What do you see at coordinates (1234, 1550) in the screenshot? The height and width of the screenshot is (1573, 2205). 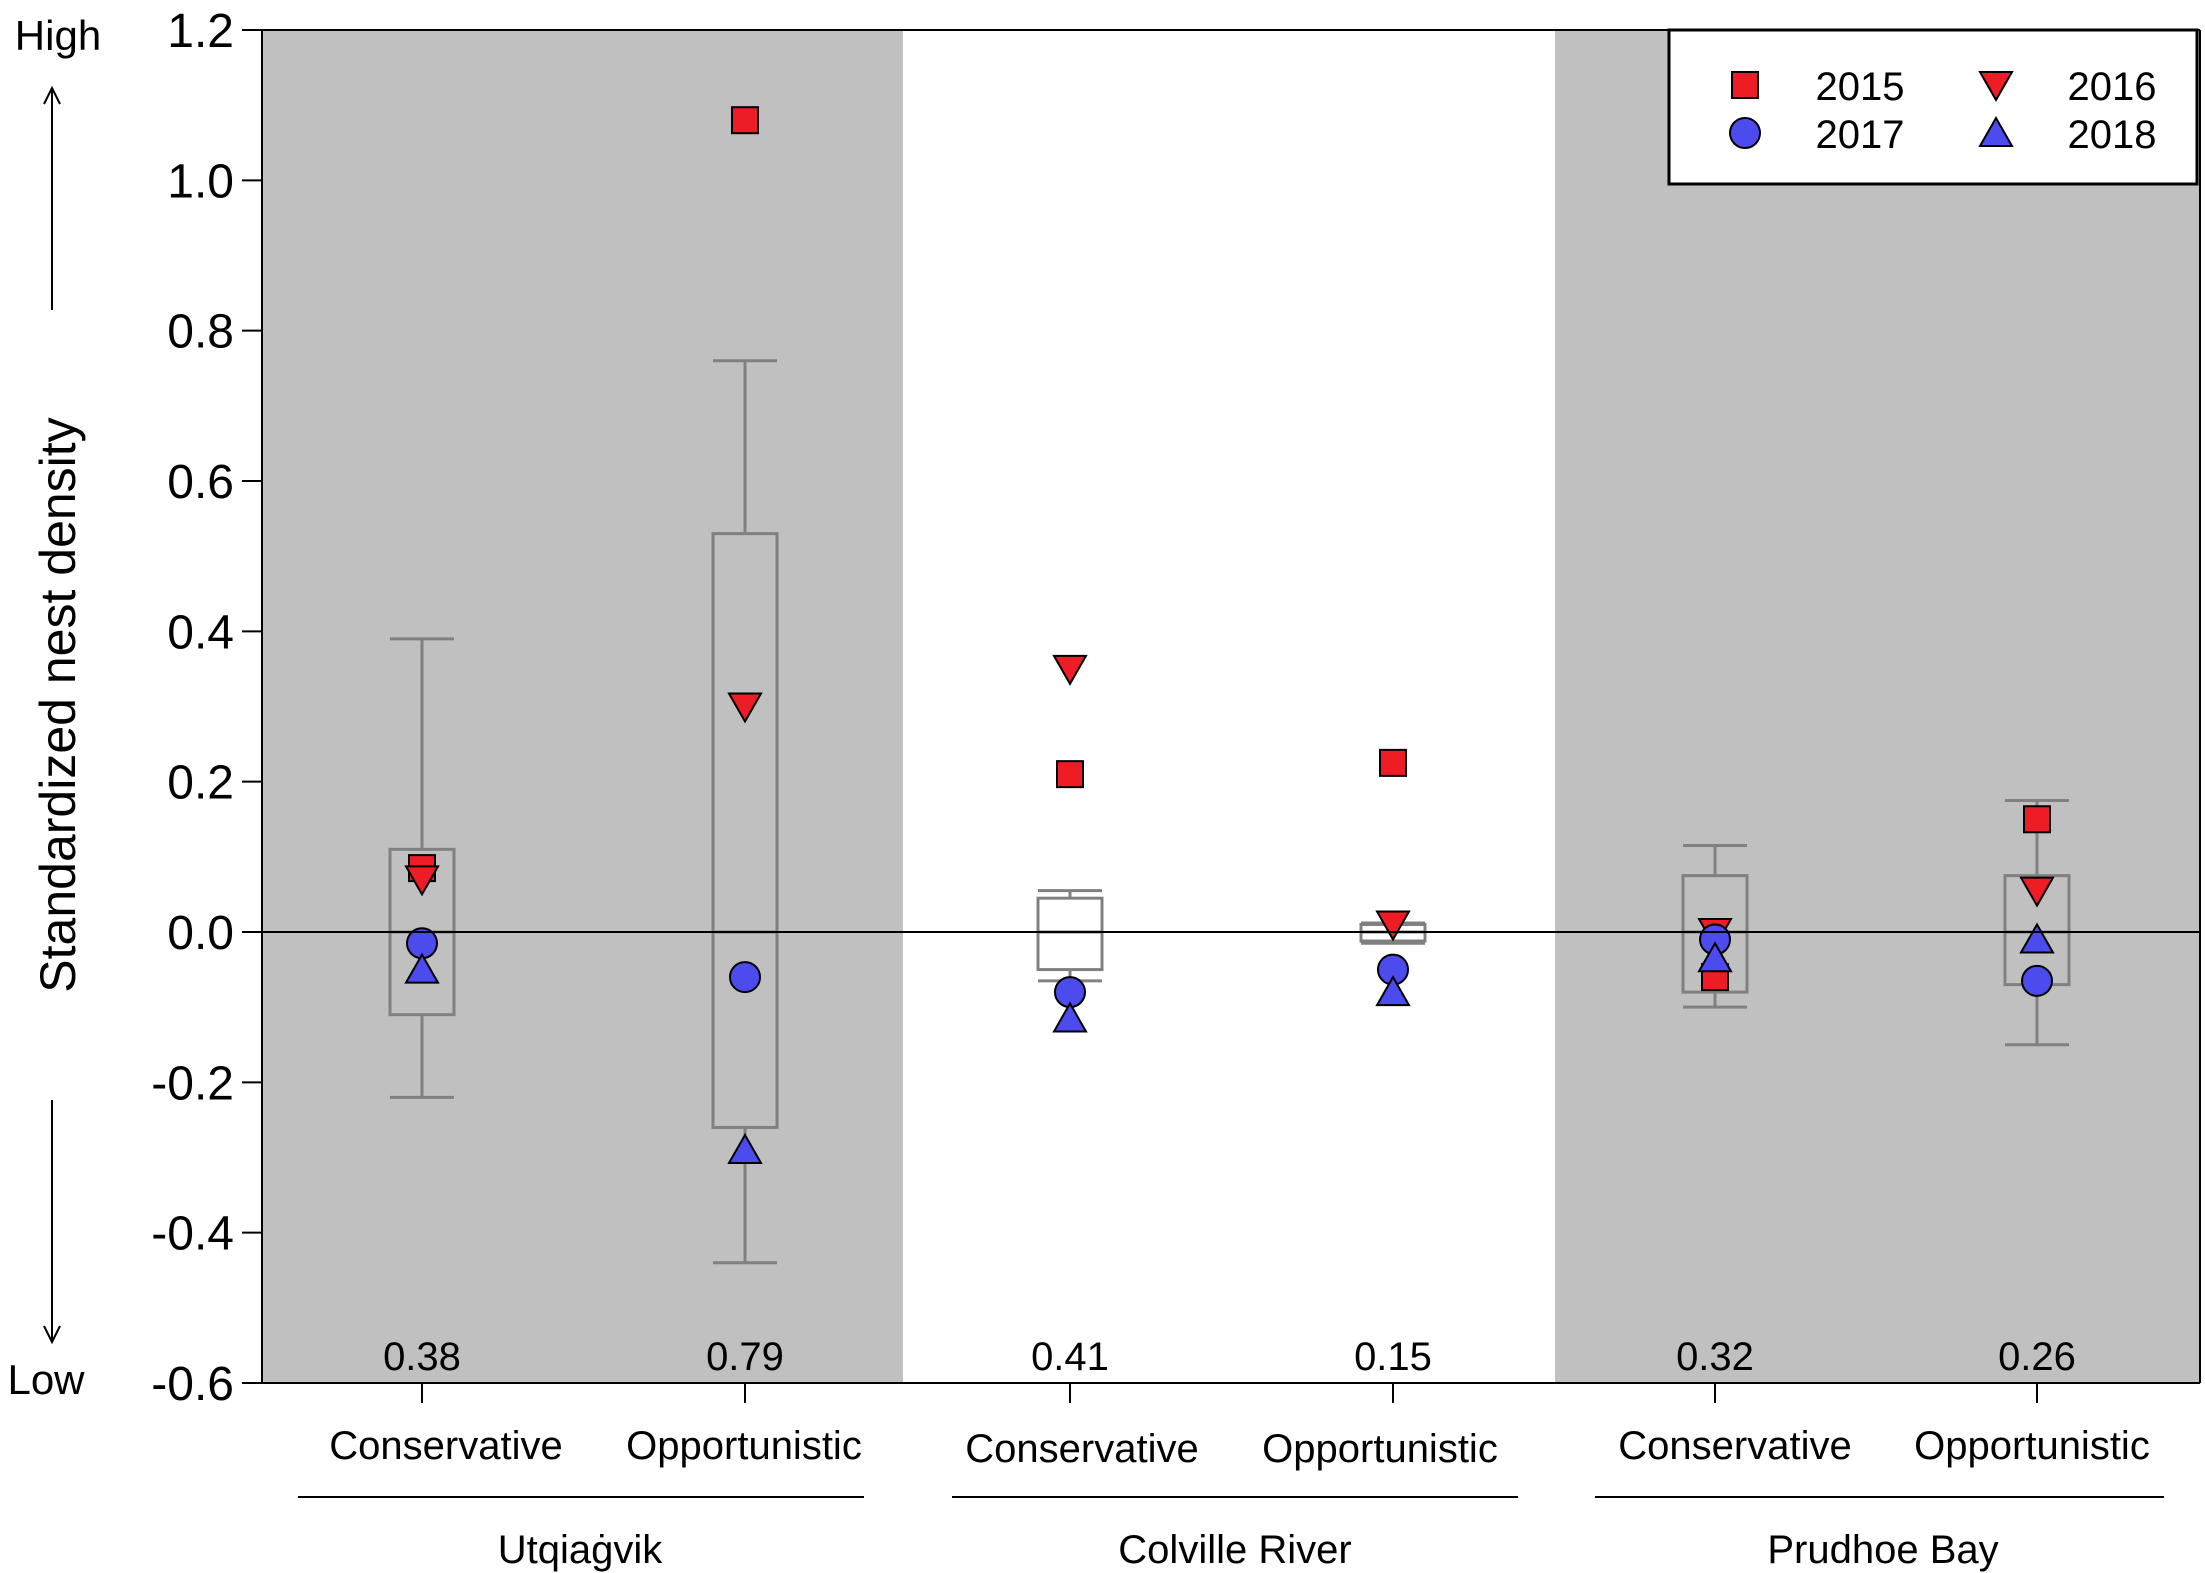 I see `region-label: Colville River` at bounding box center [1234, 1550].